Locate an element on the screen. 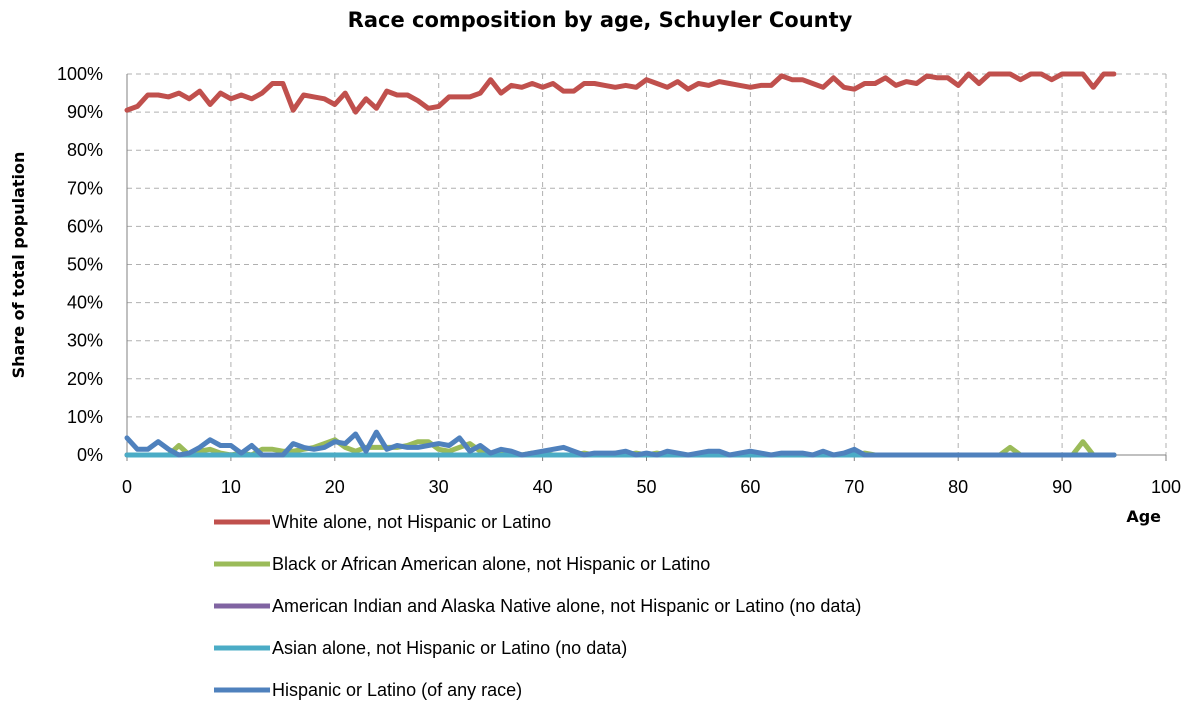 This screenshot has height=728, width=1192. x-tick-label: 50 is located at coordinates (646, 487).